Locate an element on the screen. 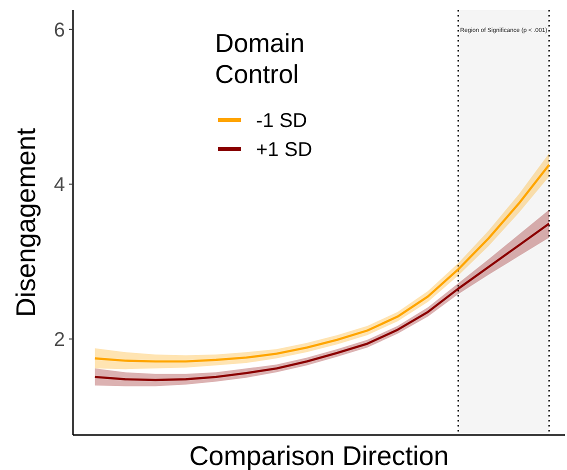 The width and height of the screenshot is (567, 470). legend-label: +1 SD is located at coordinates (284, 150).